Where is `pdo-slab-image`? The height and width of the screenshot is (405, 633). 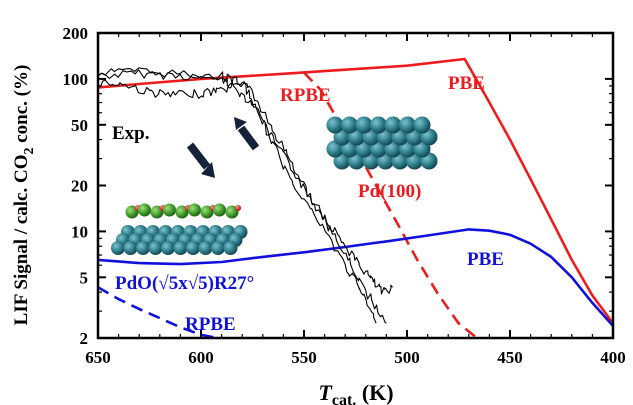 pdo-slab-image is located at coordinates (179, 229).